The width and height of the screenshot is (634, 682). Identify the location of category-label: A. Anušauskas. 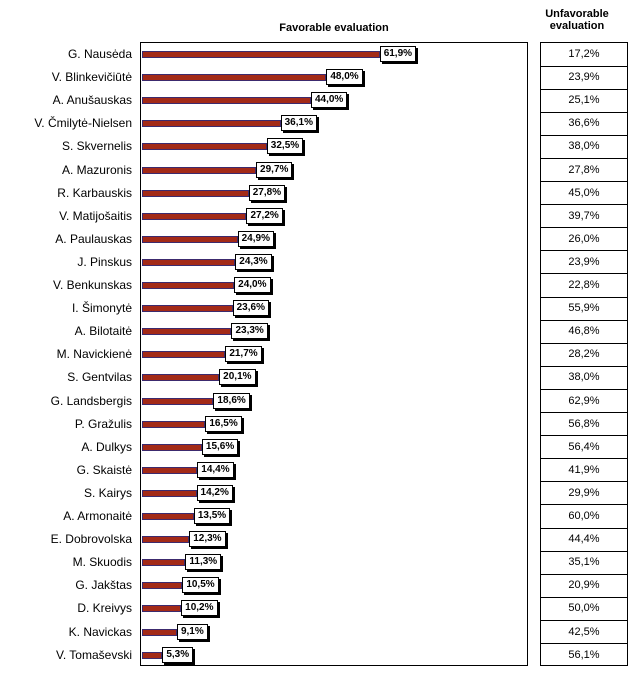
(92, 100).